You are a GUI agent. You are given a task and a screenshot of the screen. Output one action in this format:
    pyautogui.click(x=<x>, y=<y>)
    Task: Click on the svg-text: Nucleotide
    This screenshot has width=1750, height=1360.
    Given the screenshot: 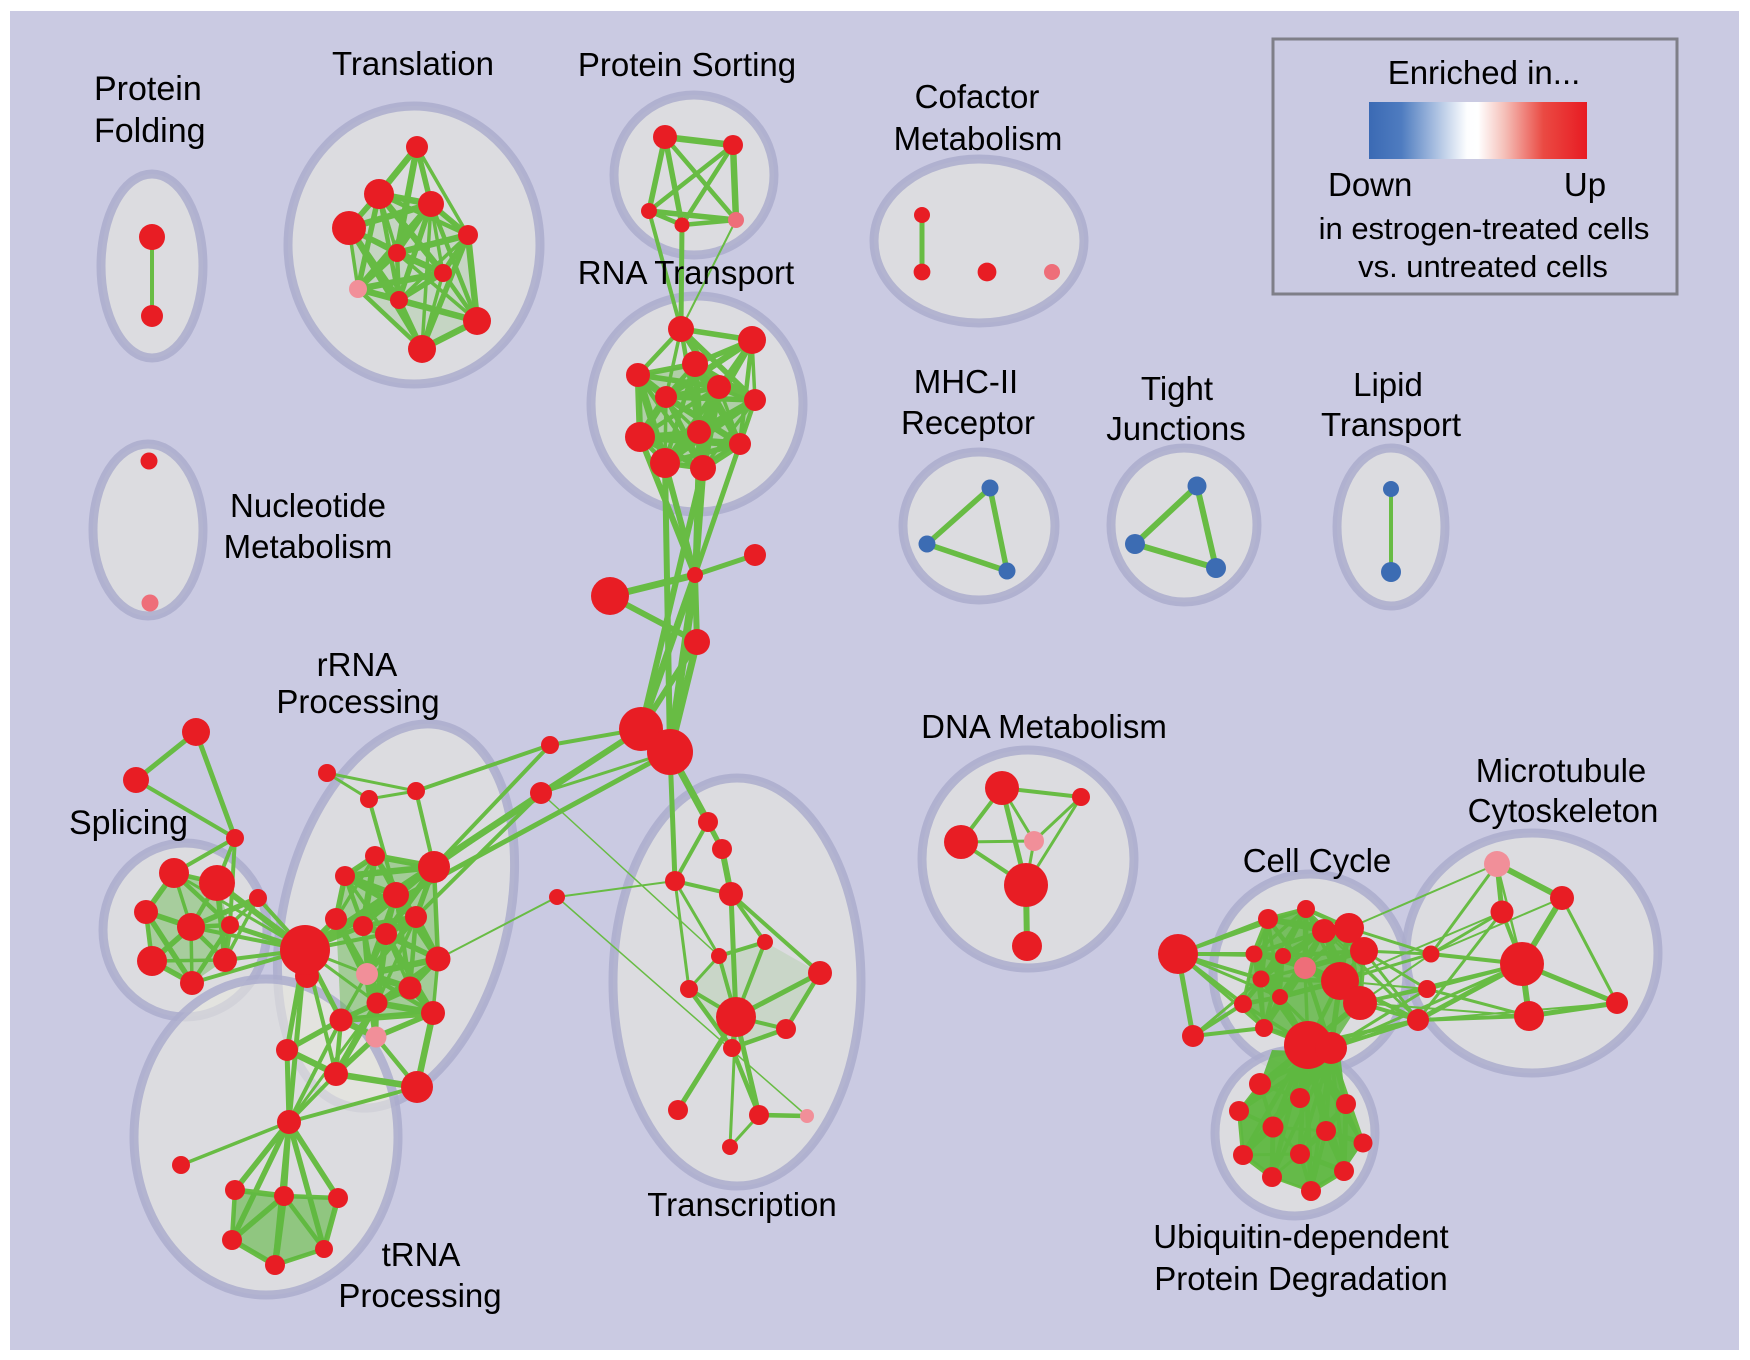 What is the action you would take?
    pyautogui.click(x=308, y=505)
    